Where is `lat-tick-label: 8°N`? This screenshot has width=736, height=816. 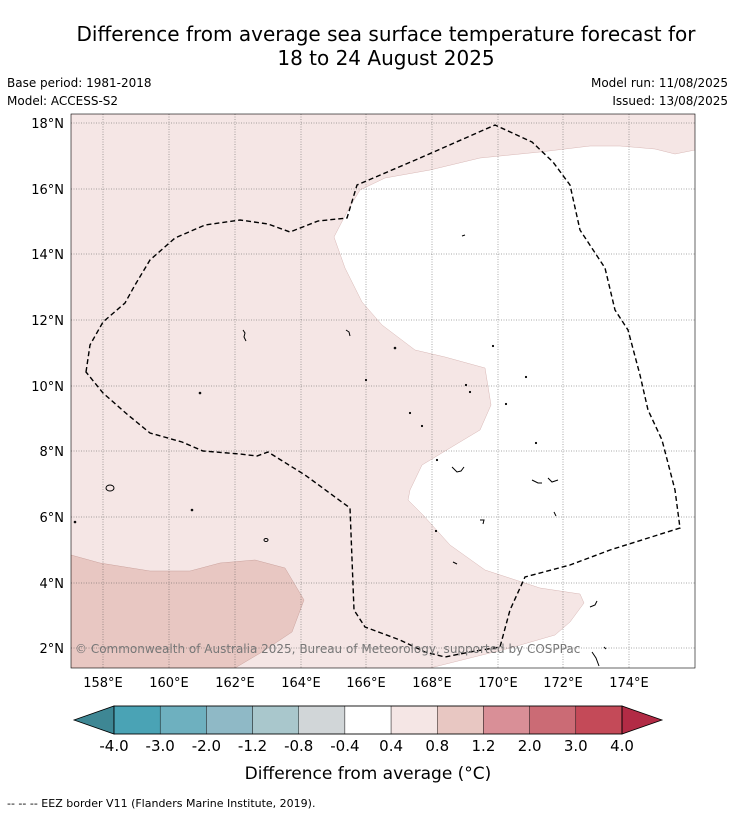
lat-tick-label: 8°N is located at coordinates (52, 452).